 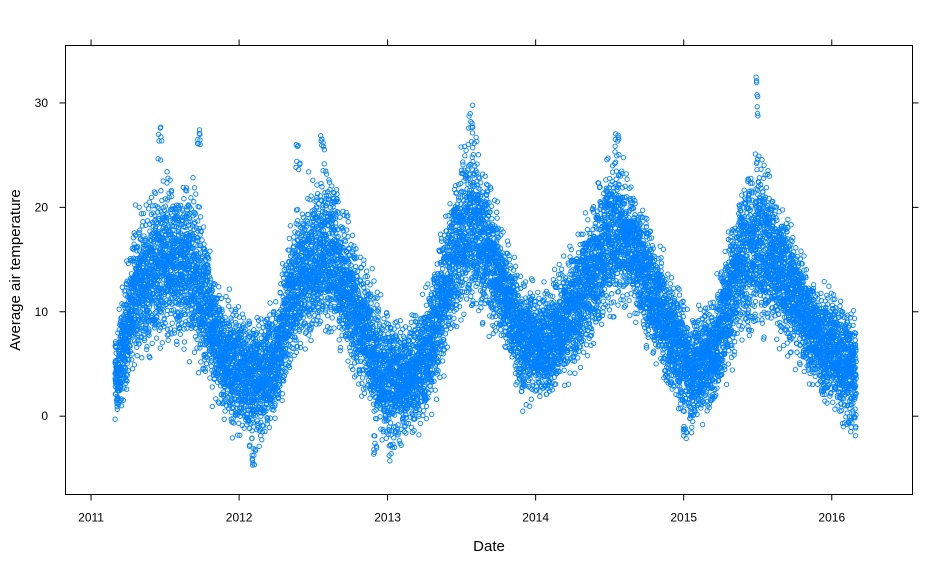 What do you see at coordinates (219, 287) in the screenshot?
I see `data-point-2044` at bounding box center [219, 287].